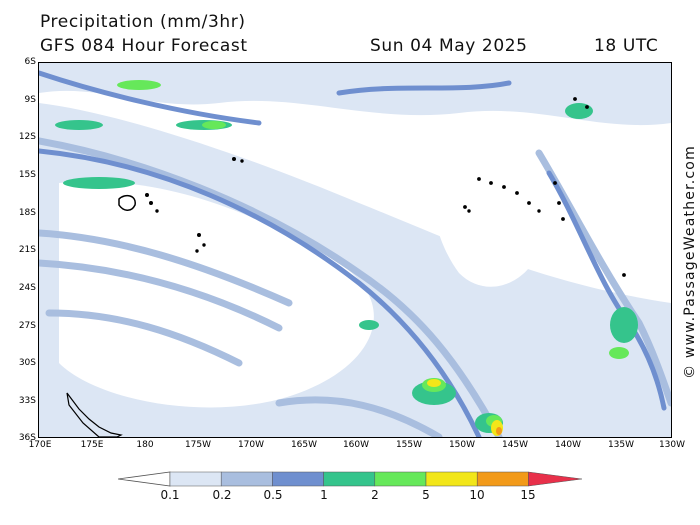 This screenshot has width=700, height=525. Describe the element at coordinates (143, 22) in the screenshot. I see `map-title: Precipitation (mm/3hr)` at that location.